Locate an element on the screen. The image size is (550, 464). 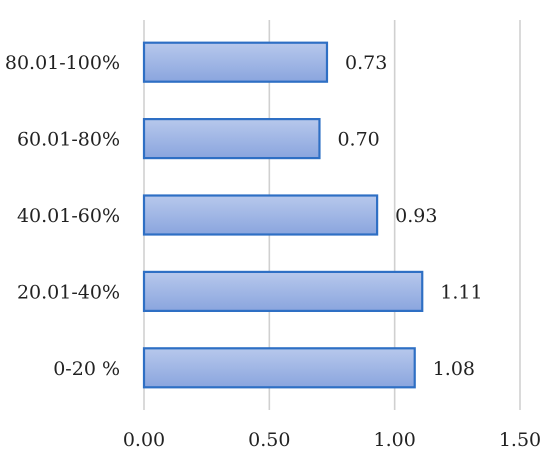
category-label: 60.01-80% is located at coordinates (68, 140).